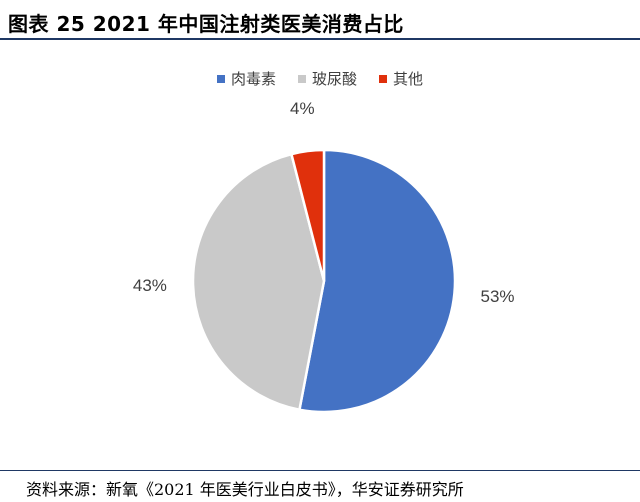 The height and width of the screenshot is (502, 640). I want to click on legend: 肉毒素 玻尿酸 其他, so click(320, 78).